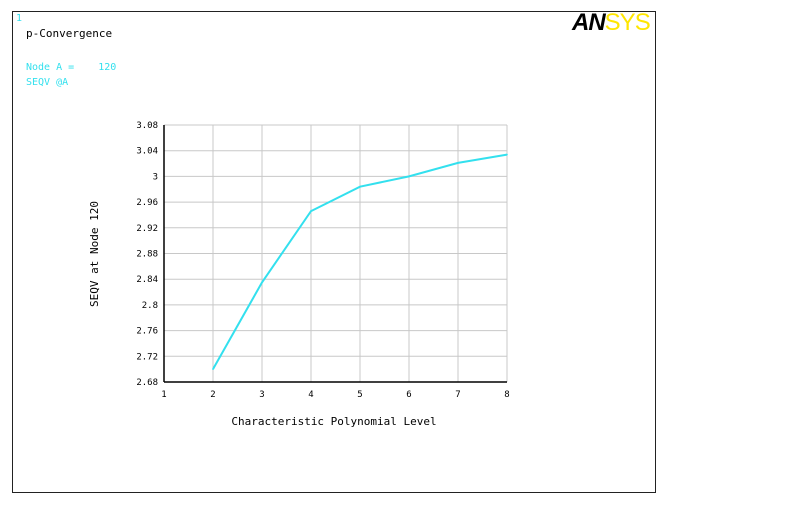 This screenshot has width=800, height=507. What do you see at coordinates (457, 395) in the screenshot?
I see `x-tick-label: 7` at bounding box center [457, 395].